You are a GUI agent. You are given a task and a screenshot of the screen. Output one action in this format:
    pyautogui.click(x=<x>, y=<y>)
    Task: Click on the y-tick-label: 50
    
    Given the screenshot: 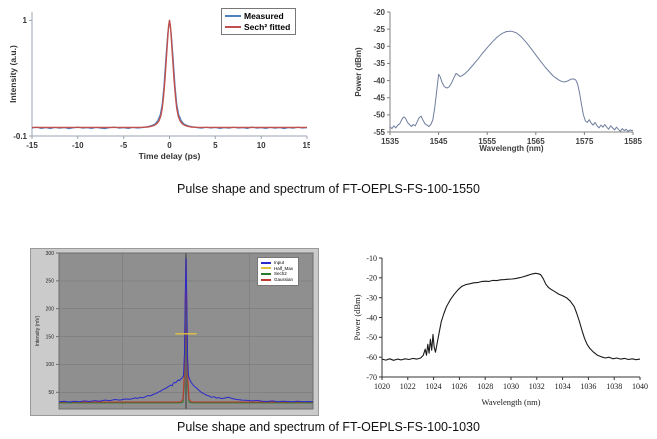 What is the action you would take?
    pyautogui.click(x=51, y=393)
    